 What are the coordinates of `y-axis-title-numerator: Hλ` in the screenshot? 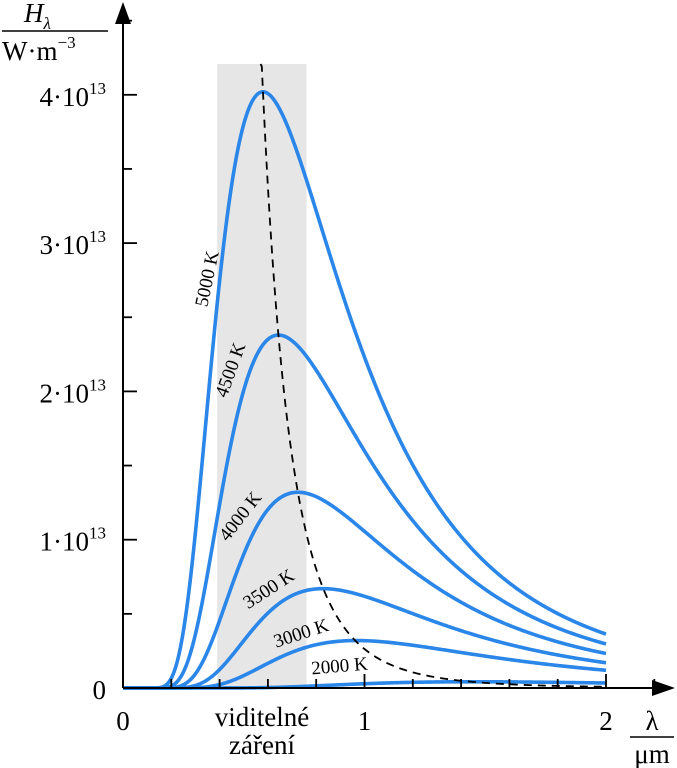 It's located at (37, 16).